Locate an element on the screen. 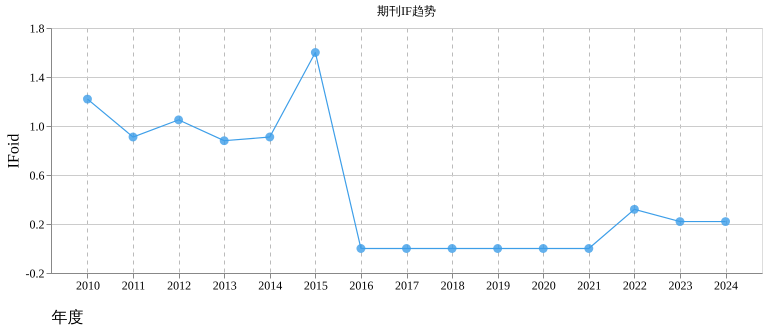 This screenshot has width=782, height=330. x-tick-label: 2012 is located at coordinates (179, 285).